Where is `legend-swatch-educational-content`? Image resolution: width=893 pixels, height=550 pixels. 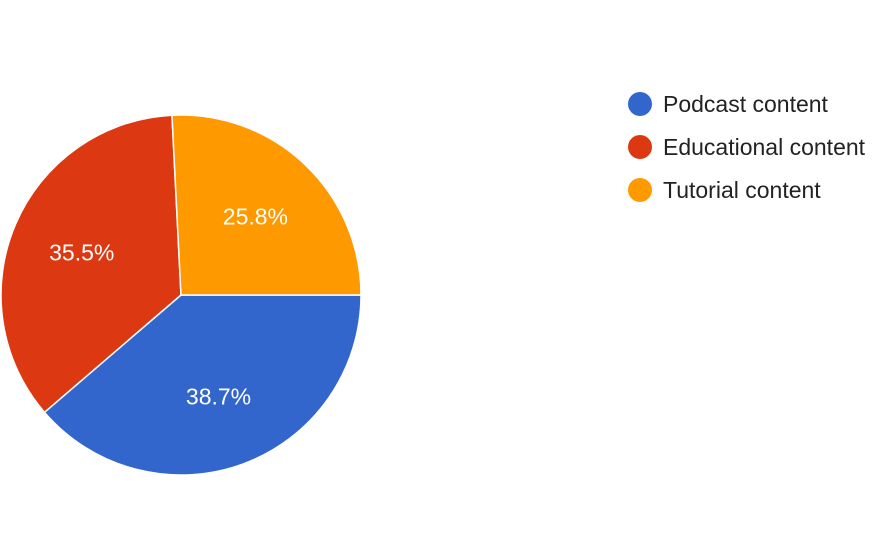
legend-swatch-educational-content is located at coordinates (640, 147).